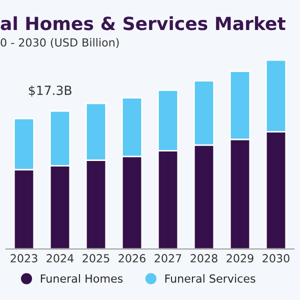  I want to click on chart-title: al Homes & Services Market, so click(143, 23).